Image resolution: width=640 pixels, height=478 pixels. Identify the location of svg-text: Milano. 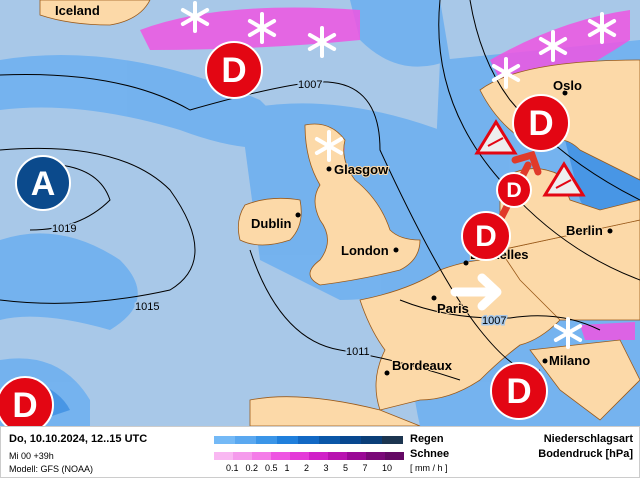
(569, 360).